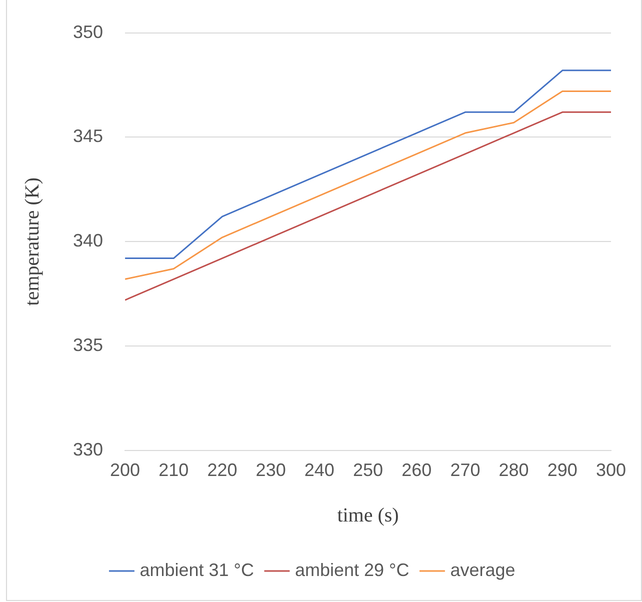 This screenshot has height=602, width=642. I want to click on x-tick-label: 250, so click(368, 470).